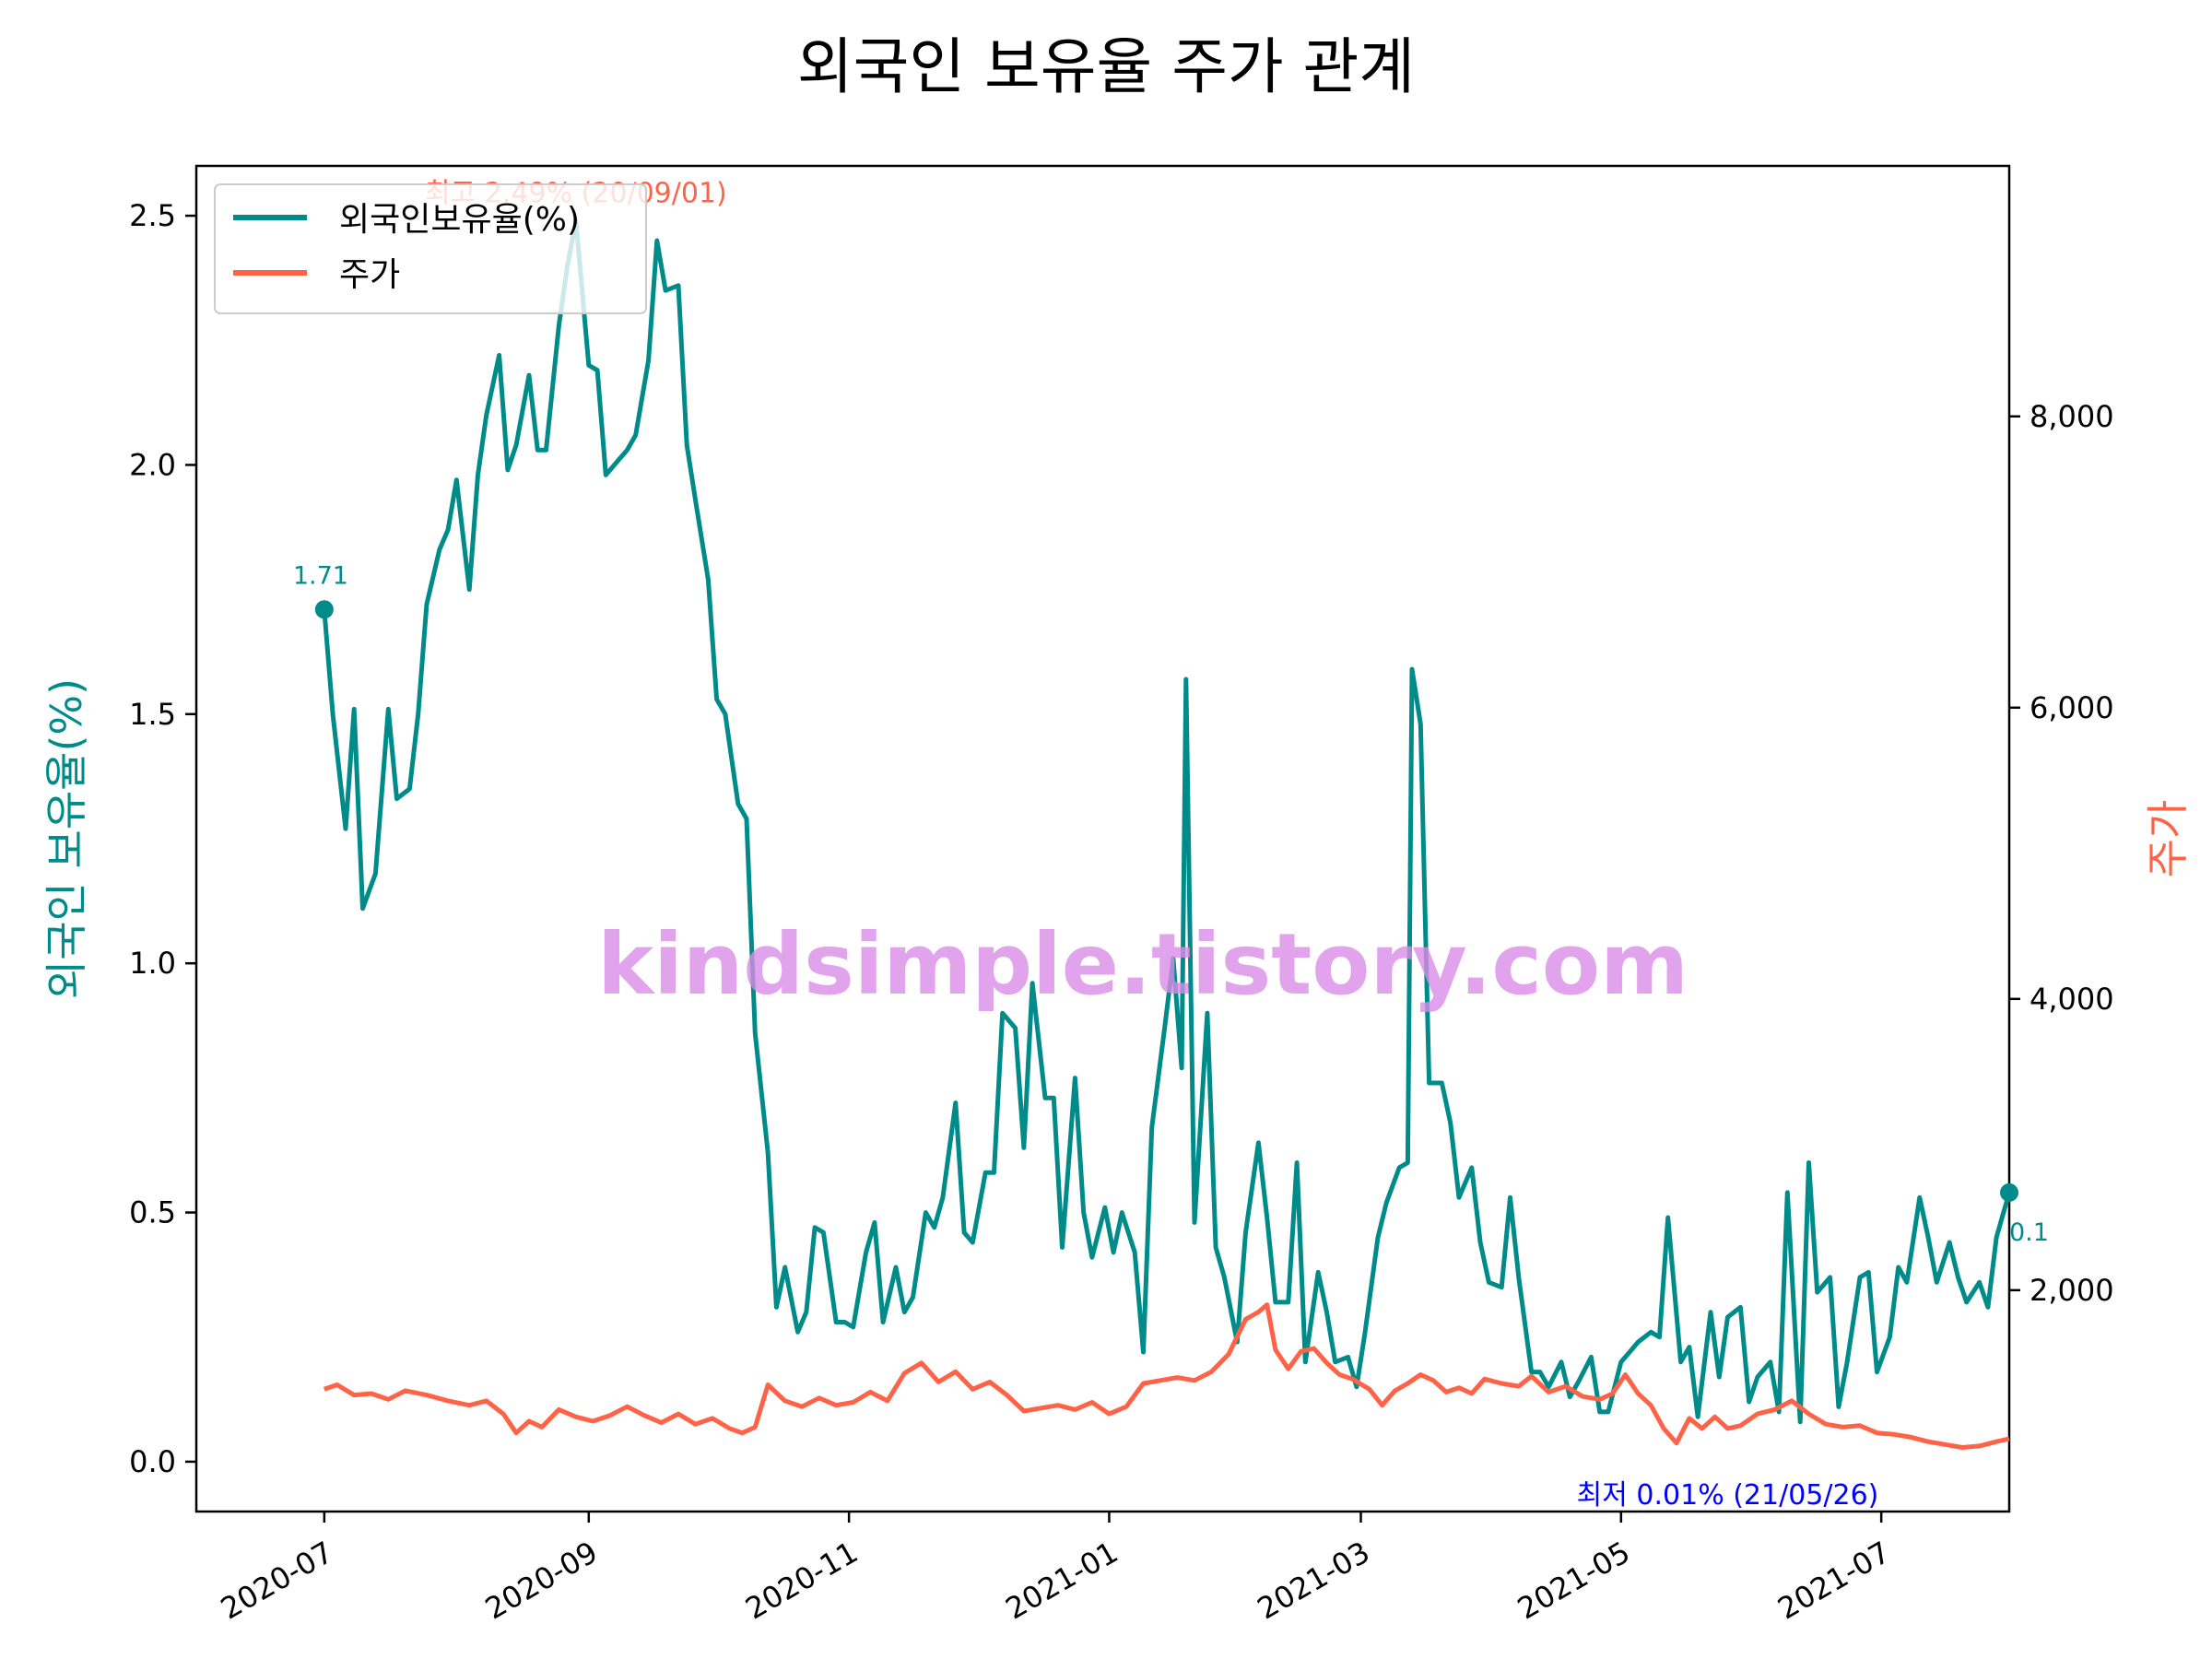 The height and width of the screenshot is (1659, 2212). Describe the element at coordinates (1833, 1581) in the screenshot. I see `x-tick-label: 2021-07` at that location.